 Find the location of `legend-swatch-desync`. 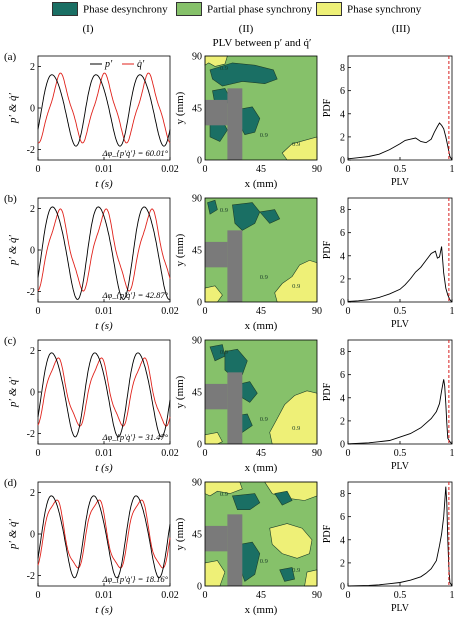

legend-swatch-desync is located at coordinates (65, 9).